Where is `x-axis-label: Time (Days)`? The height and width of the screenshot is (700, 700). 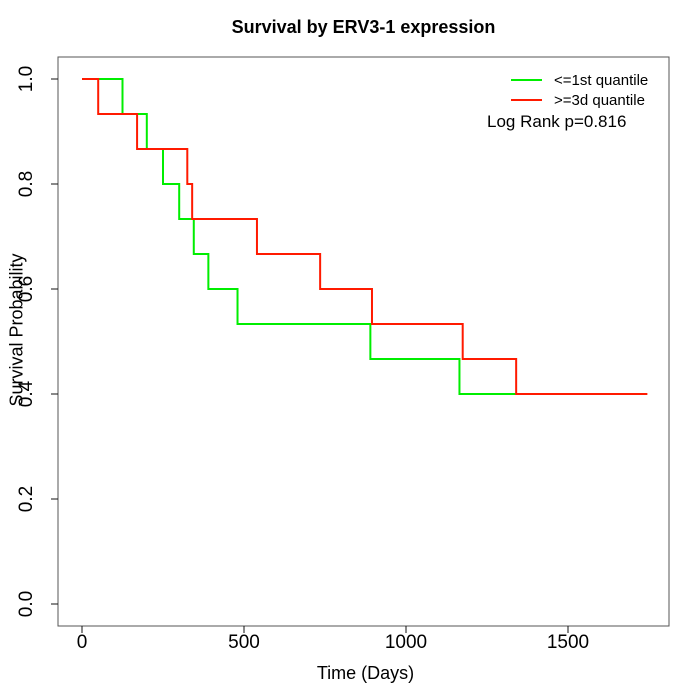 x-axis-label: Time (Days) is located at coordinates (365, 673).